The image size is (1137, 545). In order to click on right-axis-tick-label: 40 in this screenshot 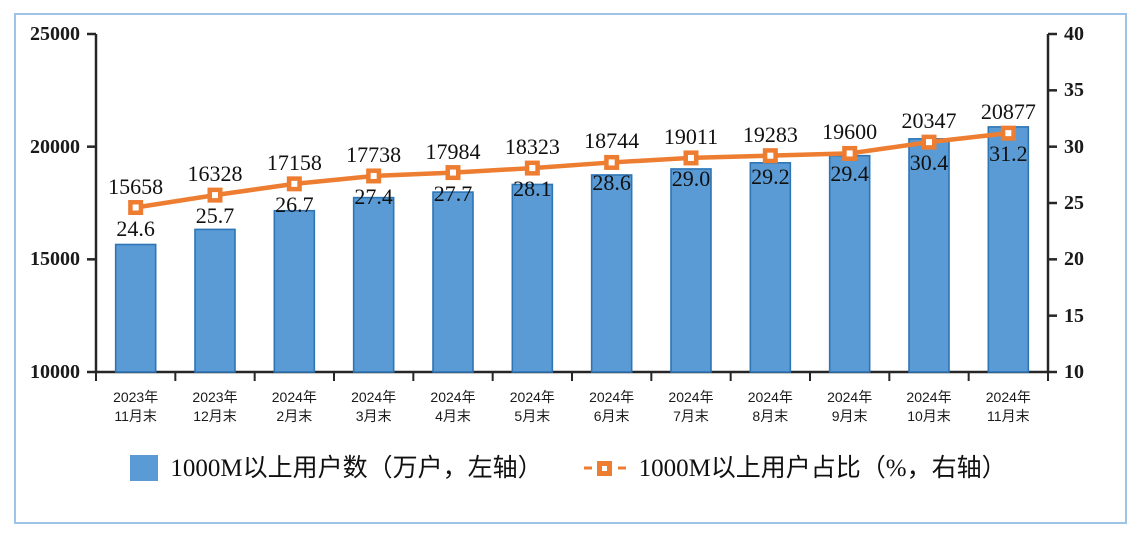, I will do `click(1074, 34)`.